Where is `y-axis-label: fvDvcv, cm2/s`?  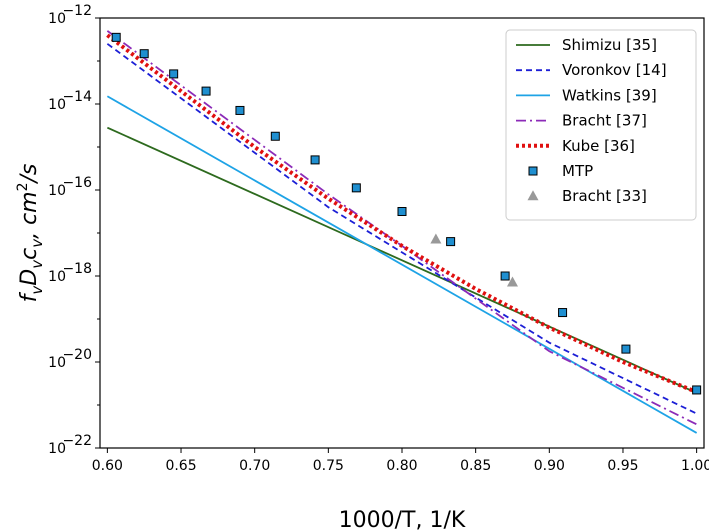
y-axis-label: fvDvcv, cm2/s is located at coordinates (30, 233).